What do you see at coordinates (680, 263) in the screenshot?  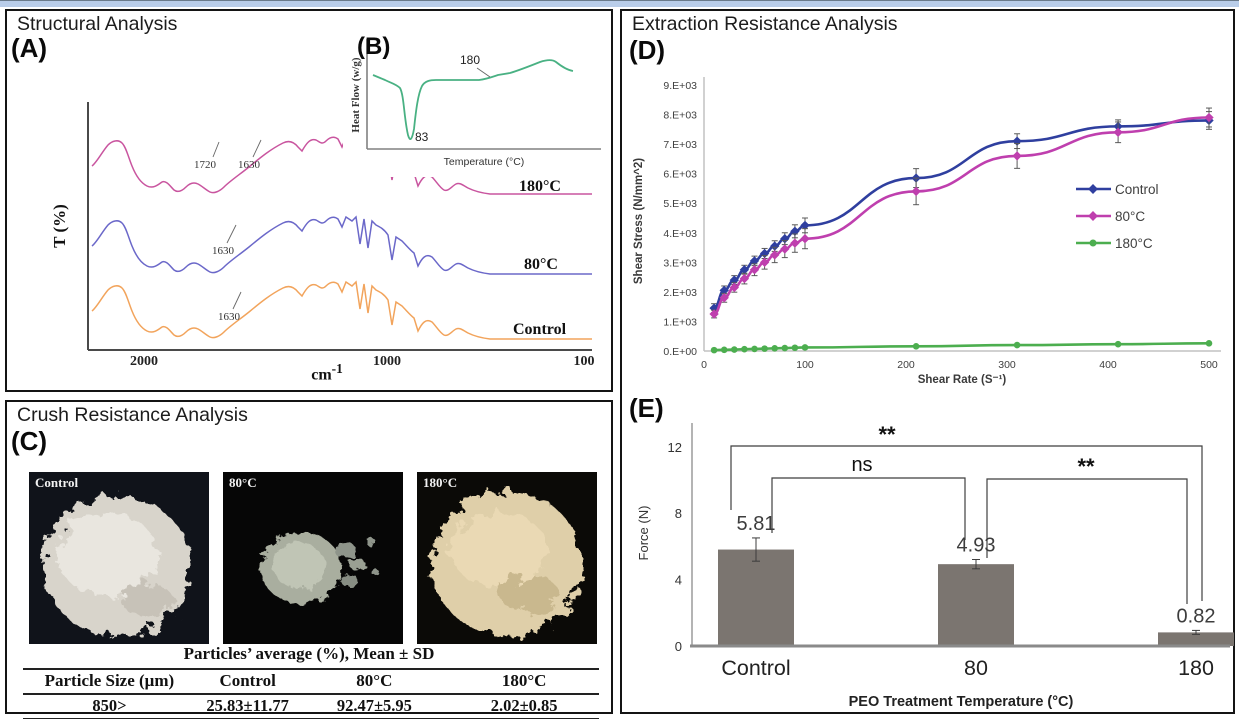 I see `svg-text: 3.E+03` at bounding box center [680, 263].